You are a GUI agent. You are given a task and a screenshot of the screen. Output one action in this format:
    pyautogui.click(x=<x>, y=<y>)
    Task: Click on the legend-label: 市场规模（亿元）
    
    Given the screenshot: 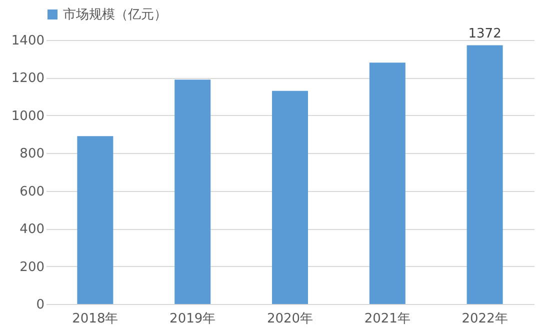 What is the action you would take?
    pyautogui.click(x=115, y=15)
    